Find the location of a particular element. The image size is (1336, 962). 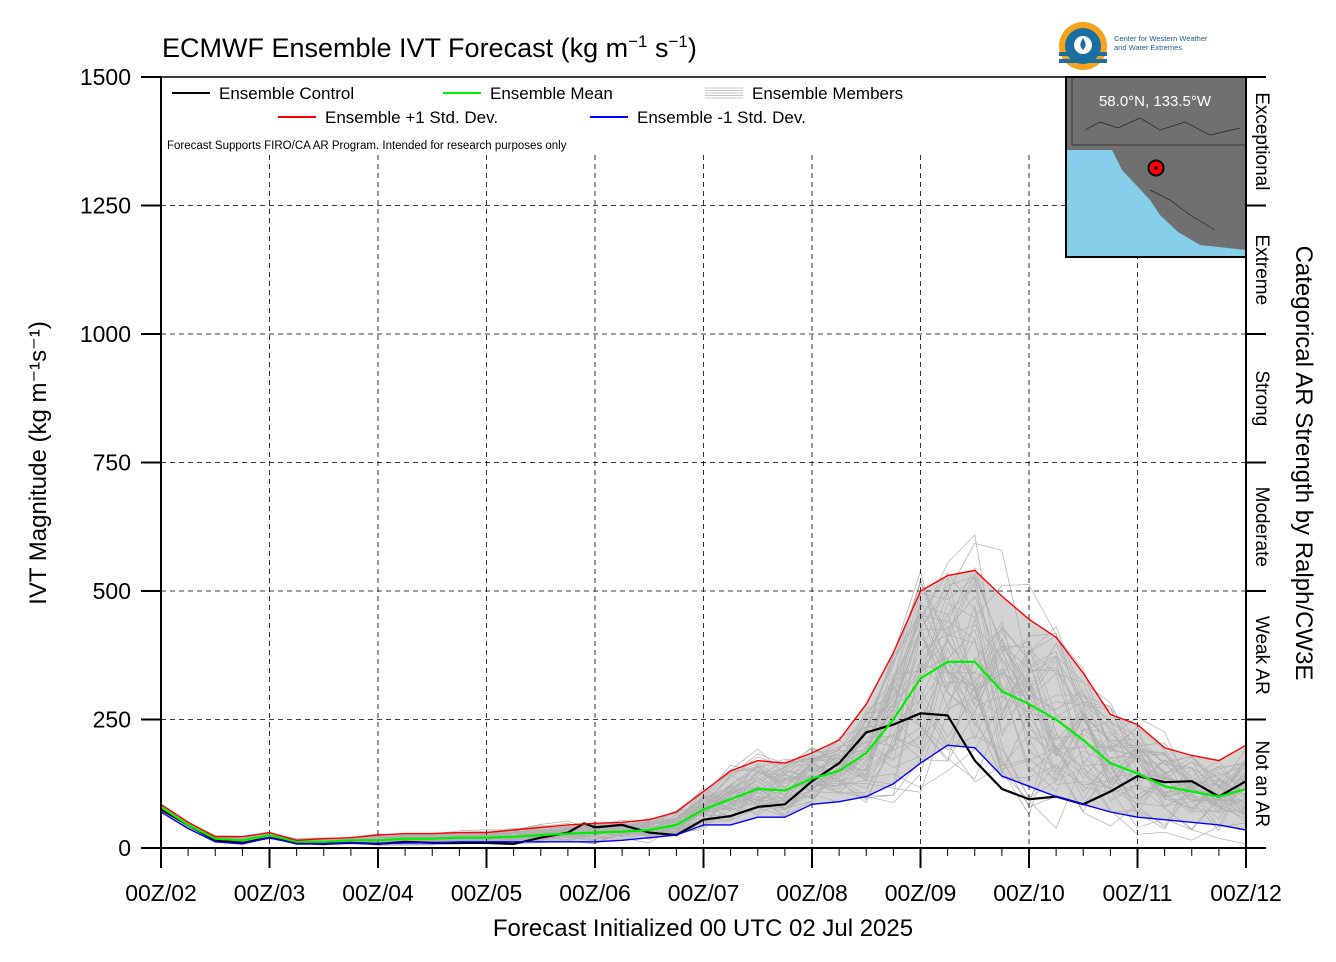

location-marker-center is located at coordinates (1156, 168).